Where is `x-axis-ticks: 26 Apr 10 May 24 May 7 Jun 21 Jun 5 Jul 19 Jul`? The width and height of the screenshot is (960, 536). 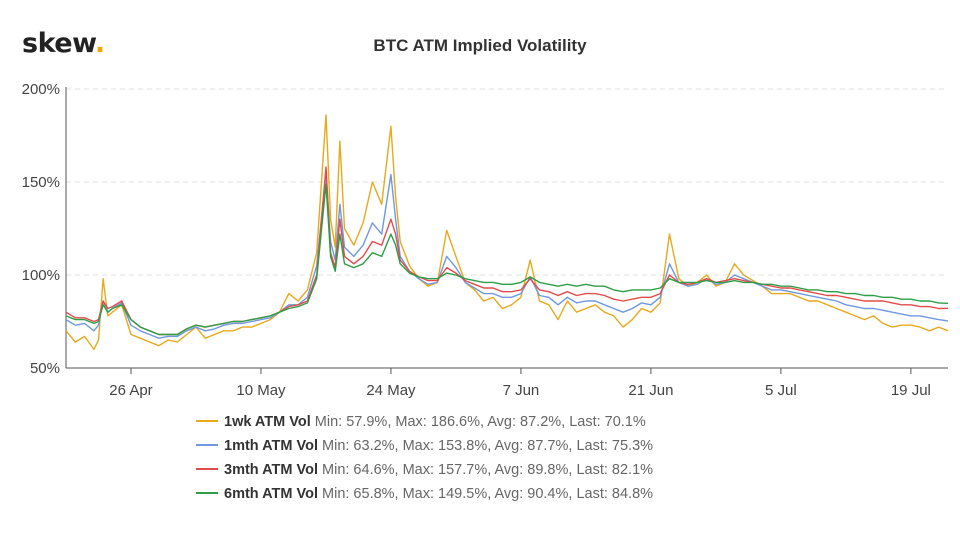 x-axis-ticks: 26 Apr 10 May 24 May 7 Jun 21 Jun 5 Jul 19 Jul is located at coordinates (520, 383).